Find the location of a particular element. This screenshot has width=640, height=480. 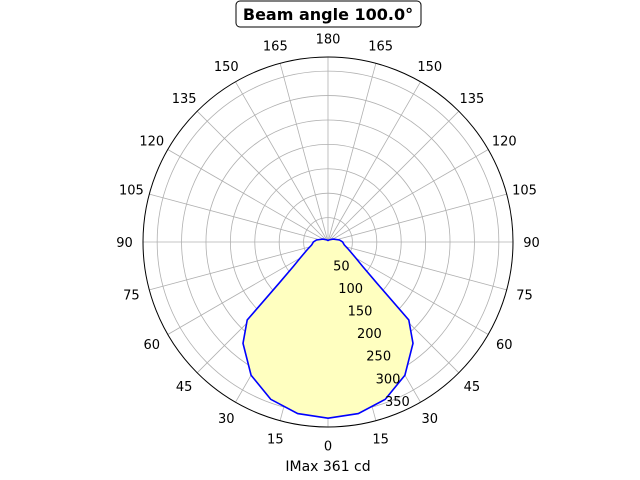

intensity-curve is located at coordinates (328, 329).